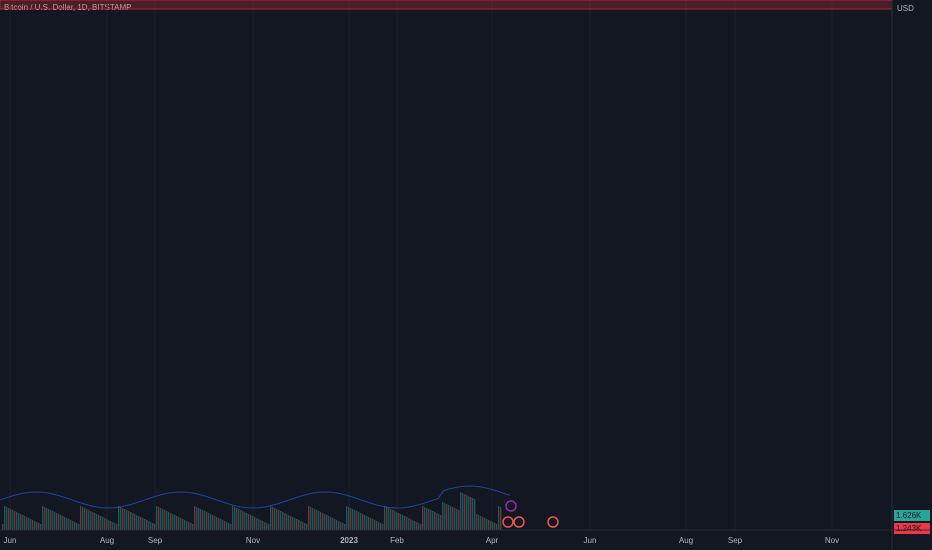  Describe the element at coordinates (912, 528) in the screenshot. I see `volume-tag` at that location.